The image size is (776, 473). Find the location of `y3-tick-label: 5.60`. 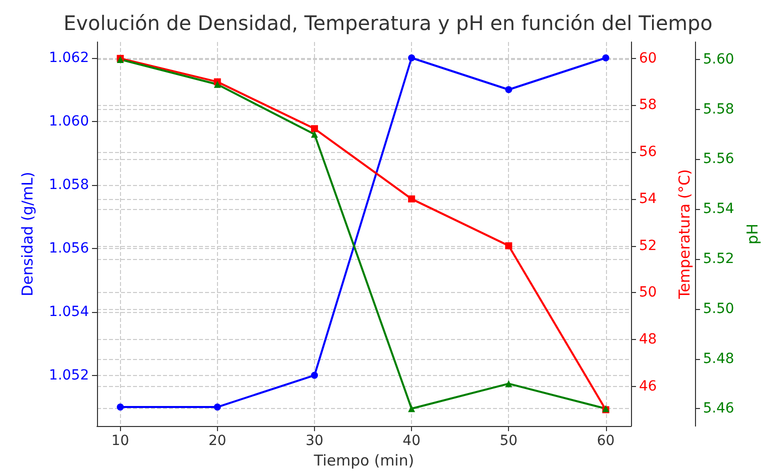

y3-tick-label: 5.60 is located at coordinates (718, 59).